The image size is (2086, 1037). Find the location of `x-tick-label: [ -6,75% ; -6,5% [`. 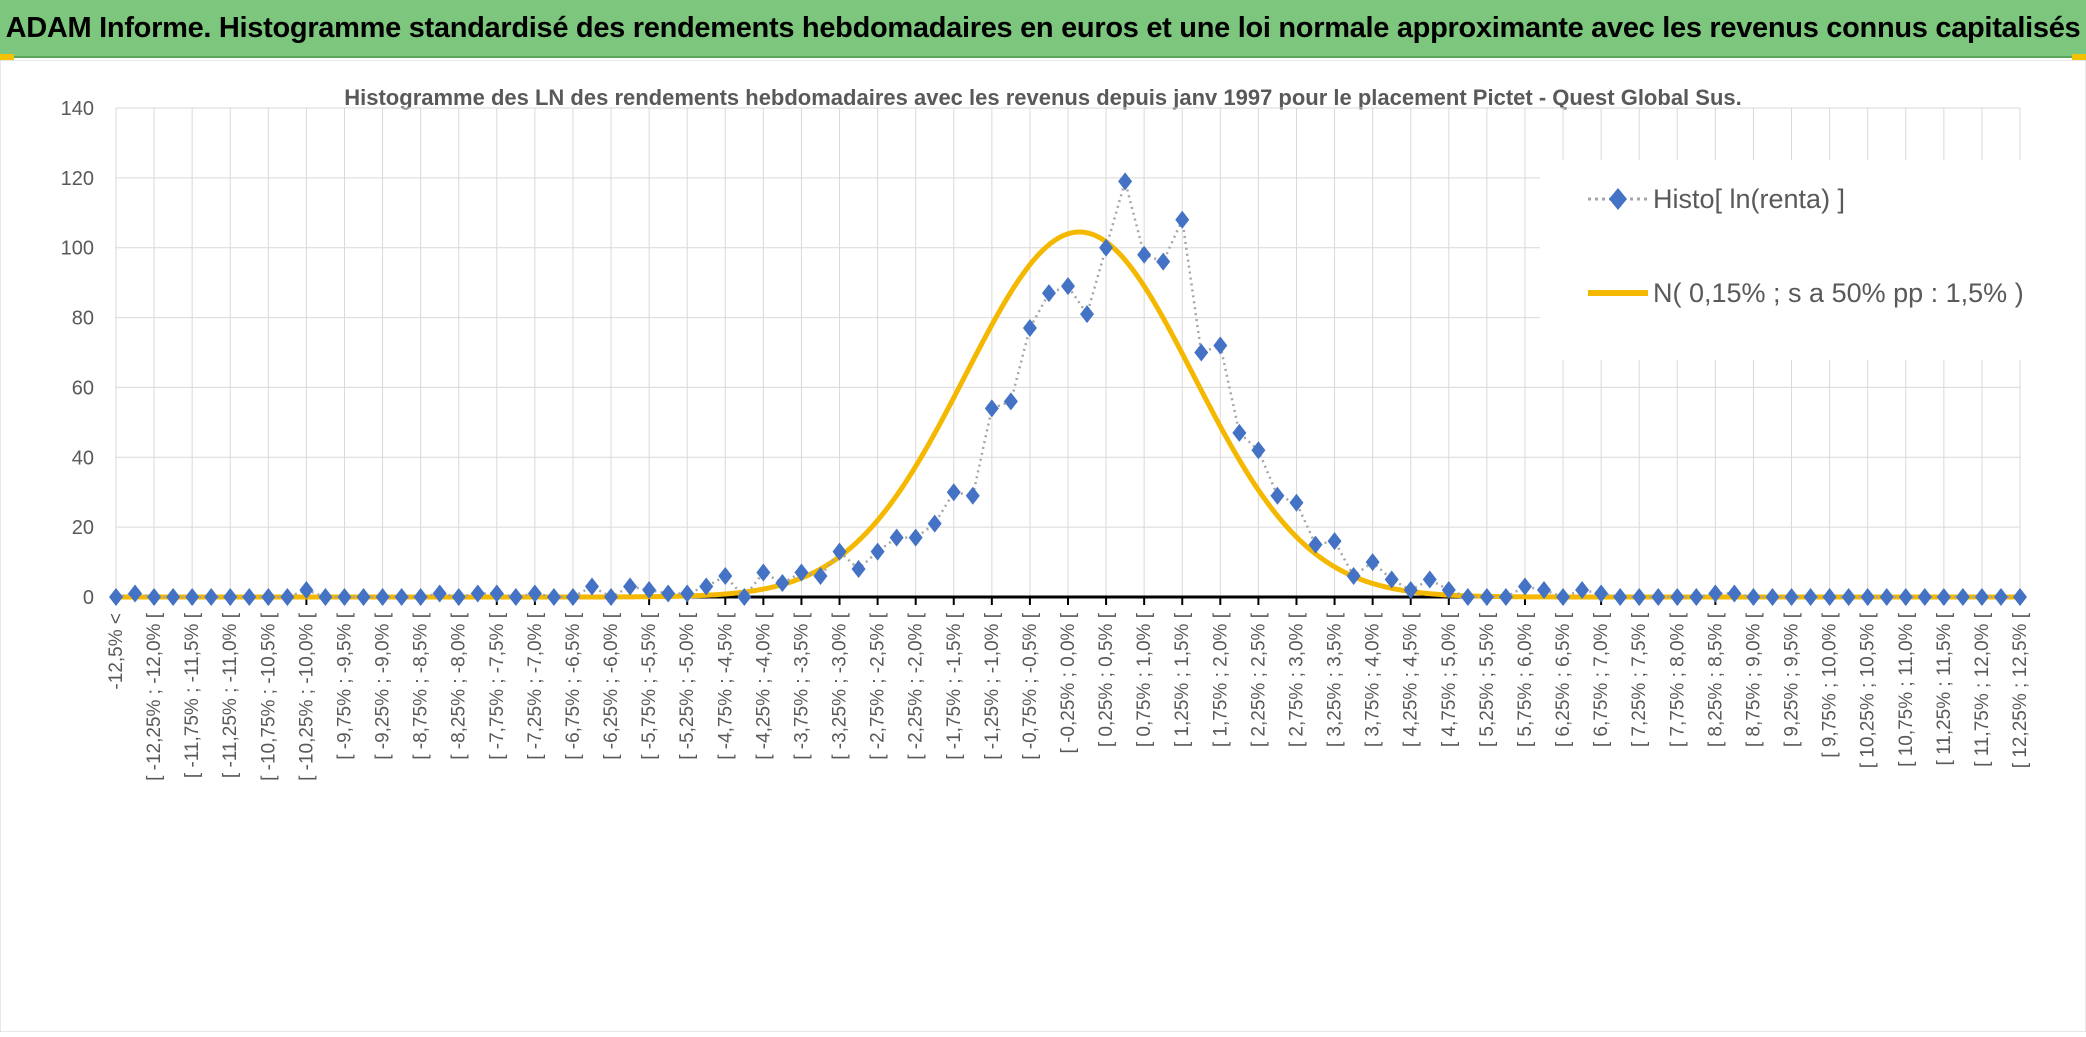

x-tick-label: [ -6,75% ; -6,5% [ is located at coordinates (573, 686).